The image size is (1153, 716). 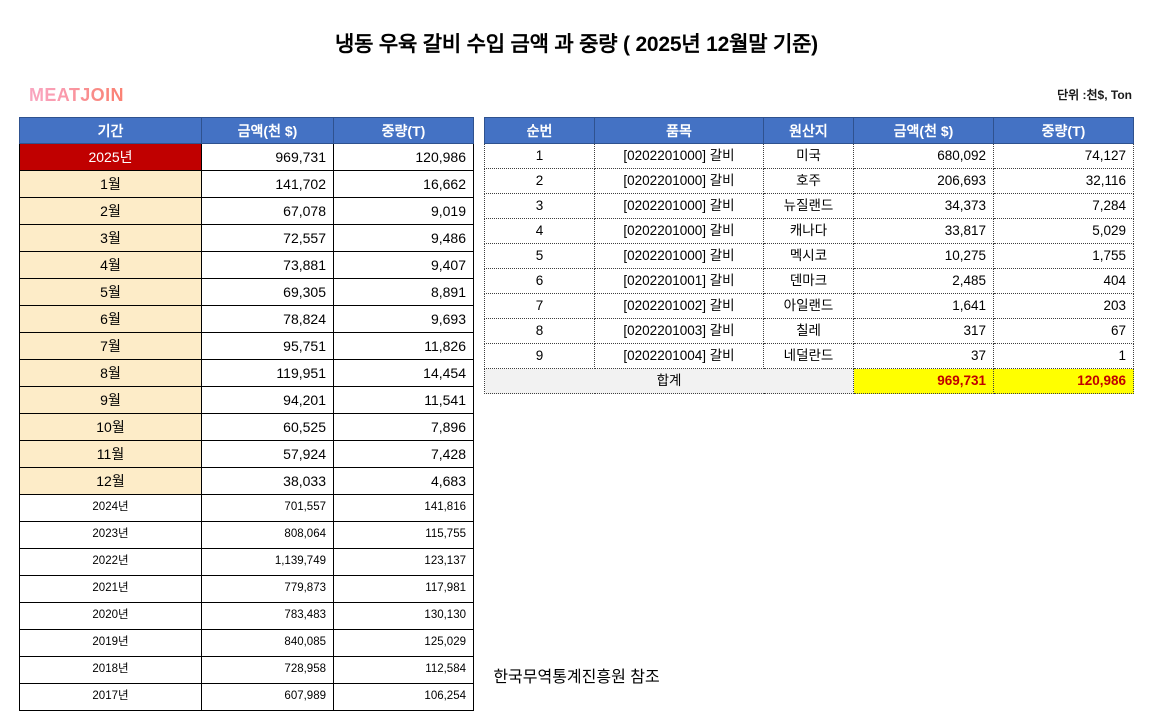 What do you see at coordinates (110, 616) in the screenshot?
I see `period-cell: 2020년` at bounding box center [110, 616].